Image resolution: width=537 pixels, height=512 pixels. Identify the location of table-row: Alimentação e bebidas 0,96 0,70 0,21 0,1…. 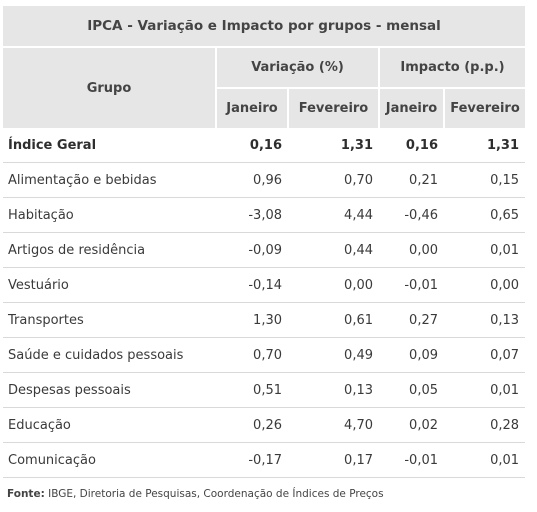
(264, 180).